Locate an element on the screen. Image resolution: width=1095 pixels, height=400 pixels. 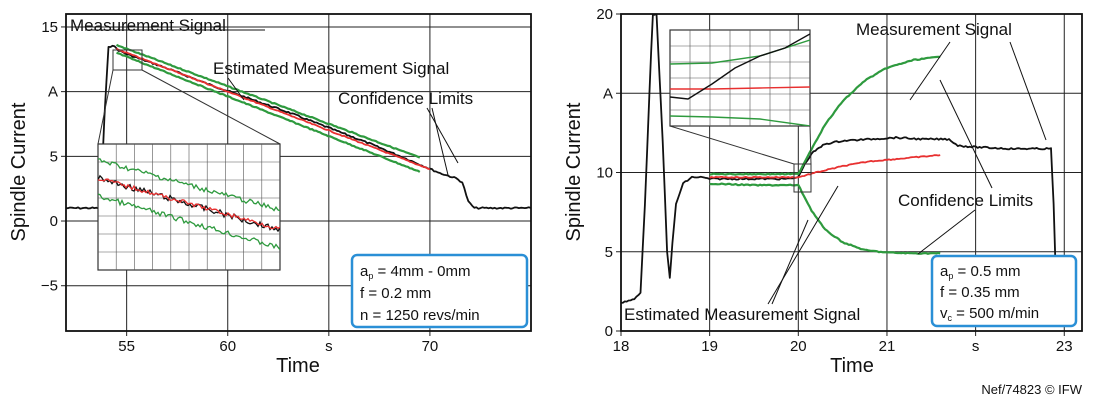
x-tick-label: 23 is located at coordinates (1064, 346).